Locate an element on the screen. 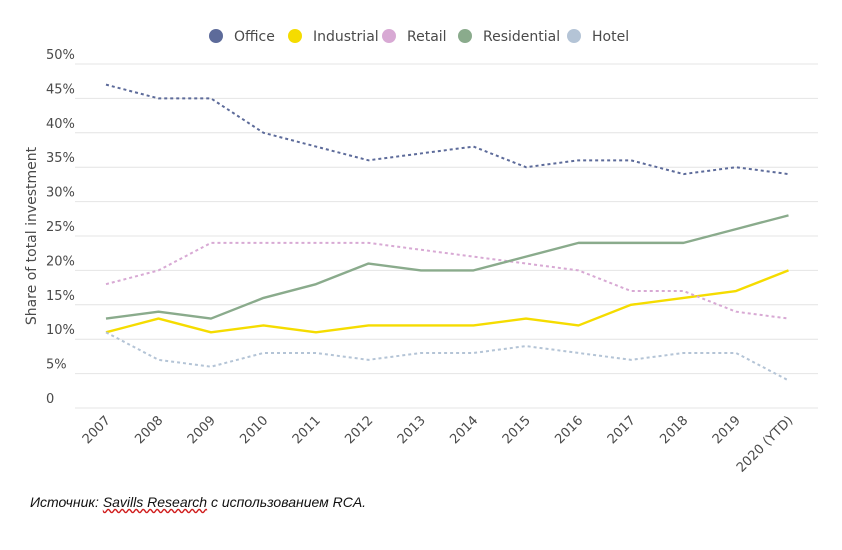 The image size is (842, 550). legend-label-office: Office is located at coordinates (254, 37).